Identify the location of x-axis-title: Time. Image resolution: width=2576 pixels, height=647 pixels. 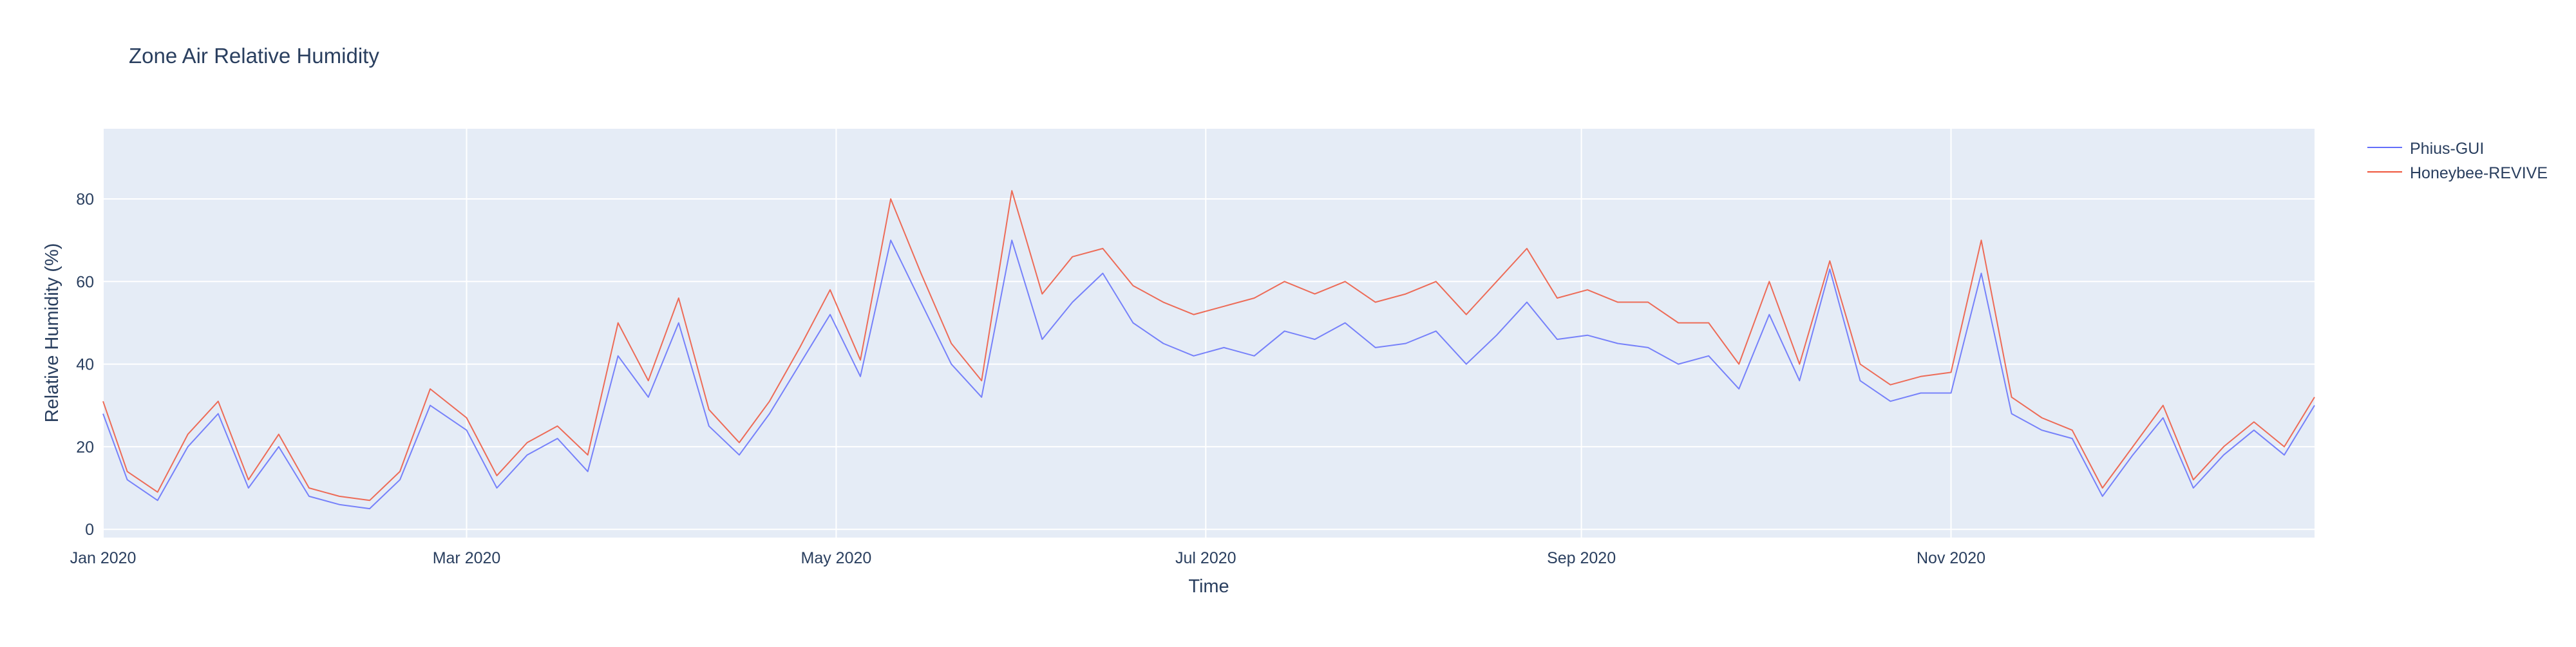
(1208, 586).